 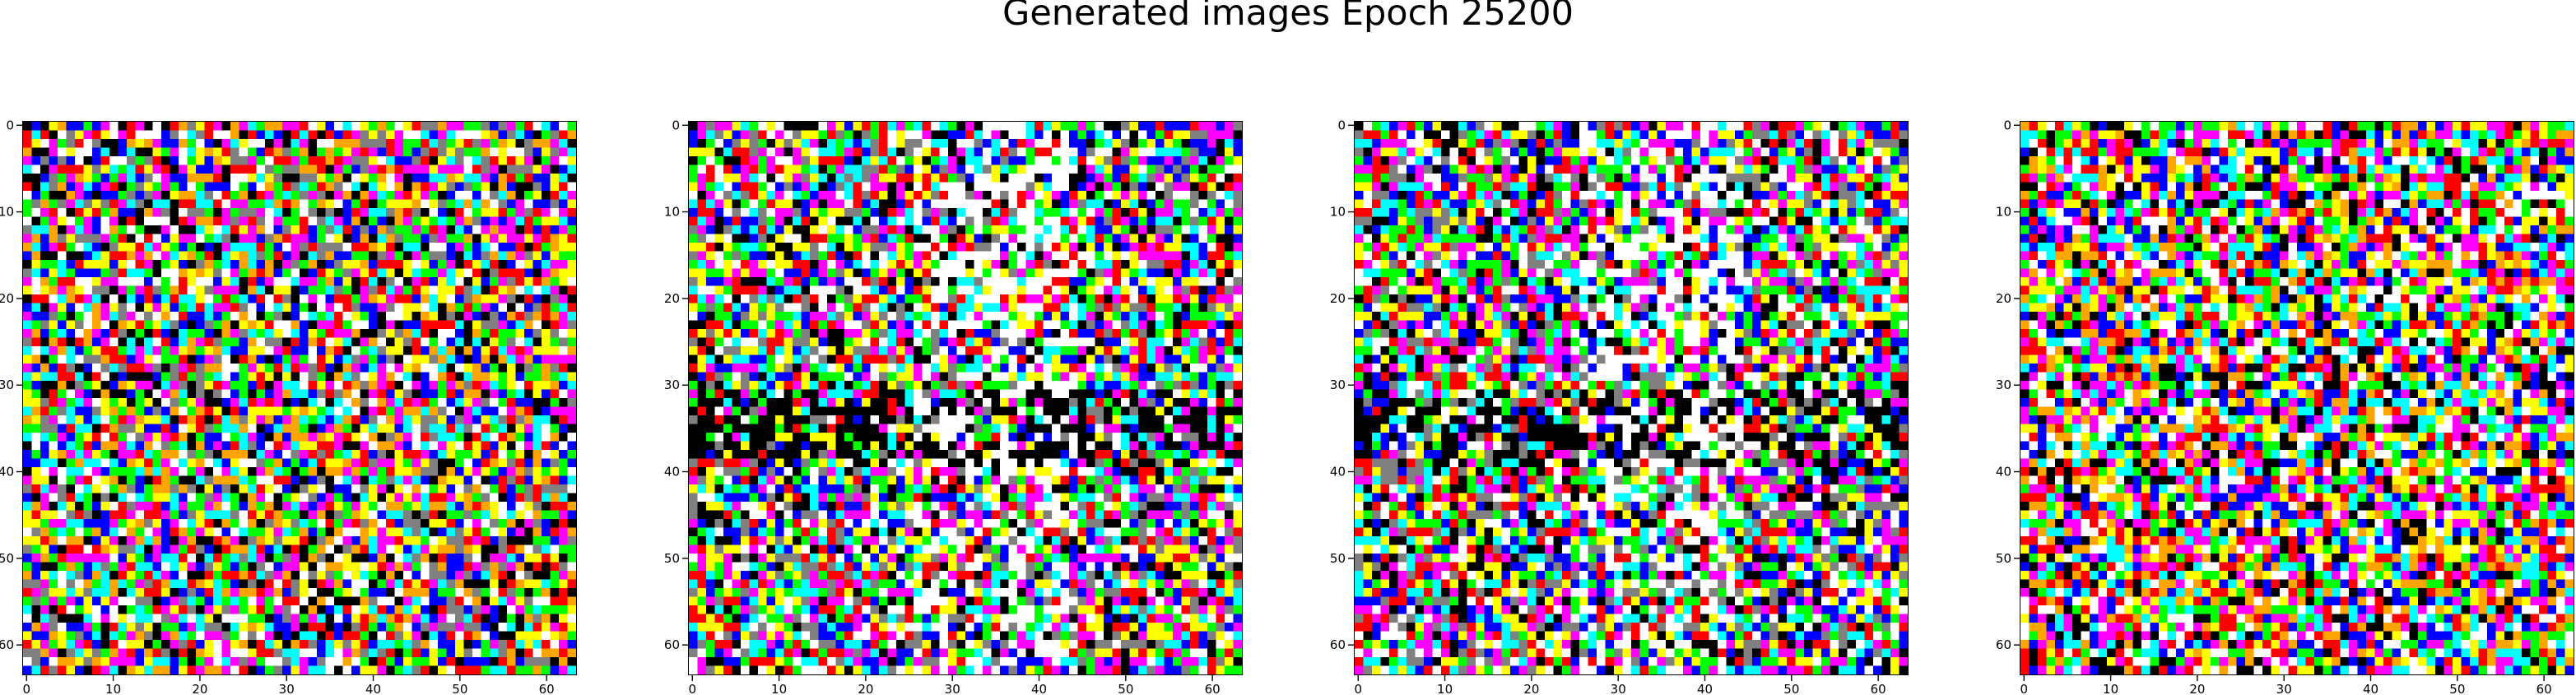 I want to click on y-tick-label-4-20: 20, so click(x=2003, y=298).